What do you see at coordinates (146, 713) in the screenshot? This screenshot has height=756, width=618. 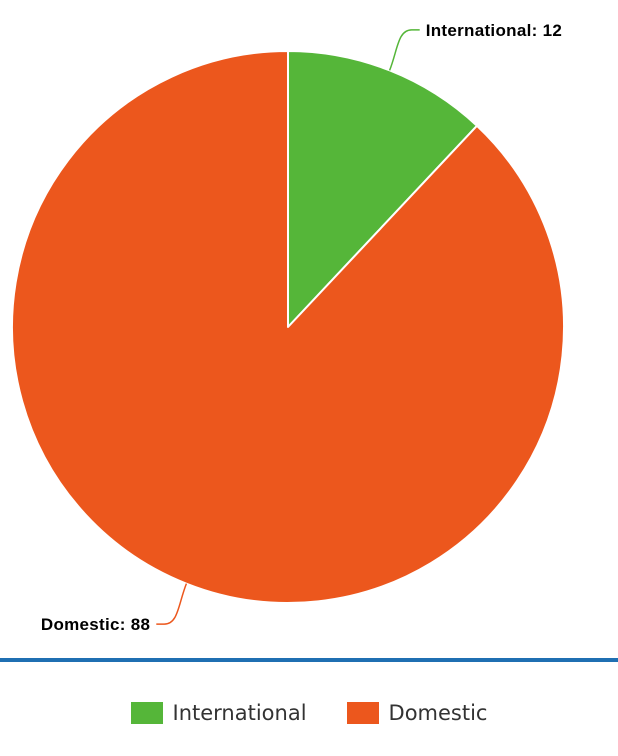 I see `legend-swatch-international` at bounding box center [146, 713].